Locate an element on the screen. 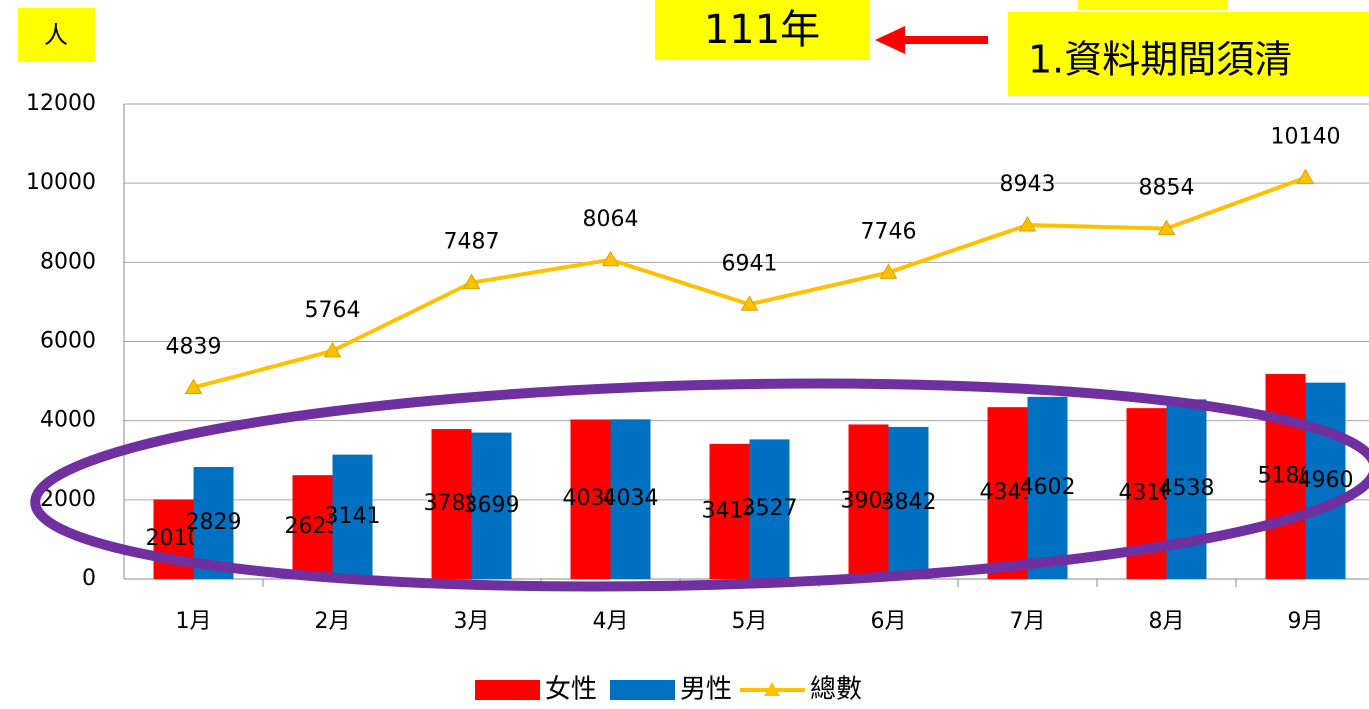  x-tick-label: 6月 is located at coordinates (889, 621).